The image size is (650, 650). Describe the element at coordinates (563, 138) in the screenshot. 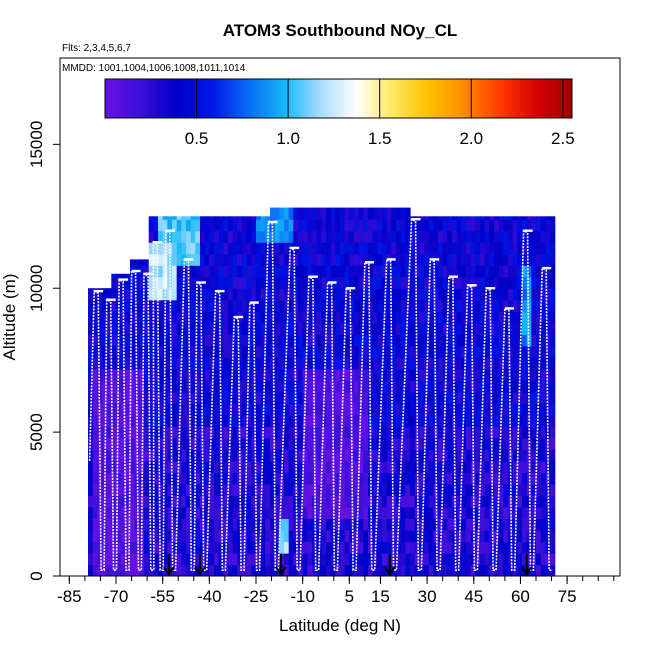

I see `colorbar-tick-label: 2.5` at that location.